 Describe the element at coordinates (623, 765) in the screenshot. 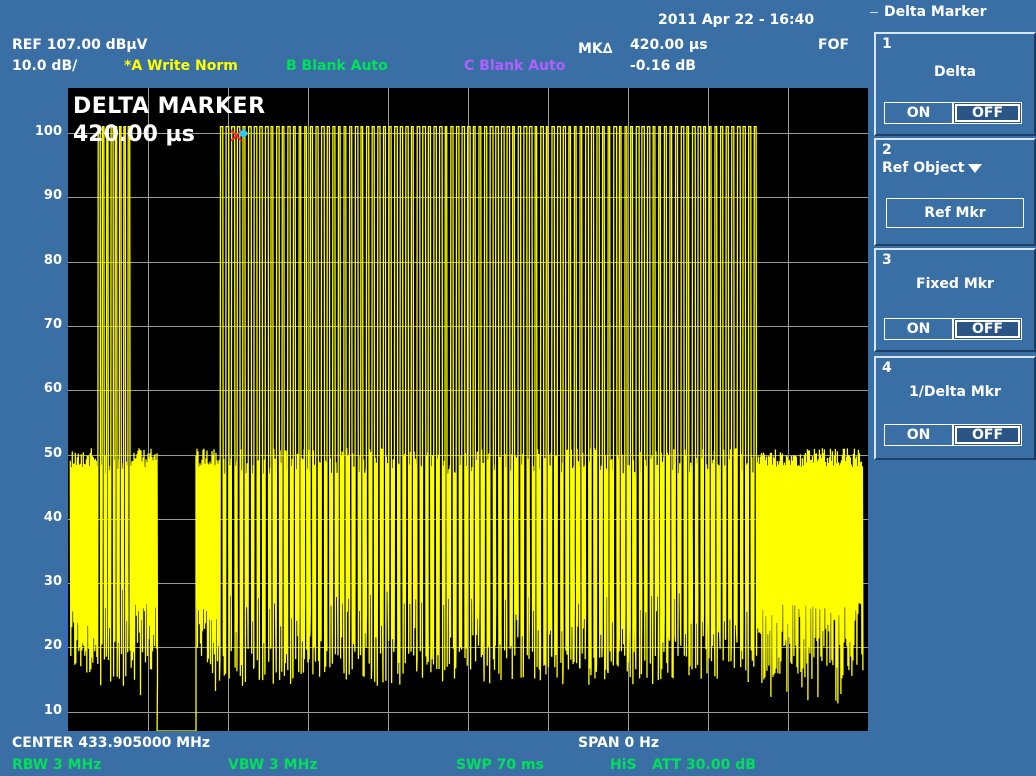

I see `his-indicator: HiS` at that location.